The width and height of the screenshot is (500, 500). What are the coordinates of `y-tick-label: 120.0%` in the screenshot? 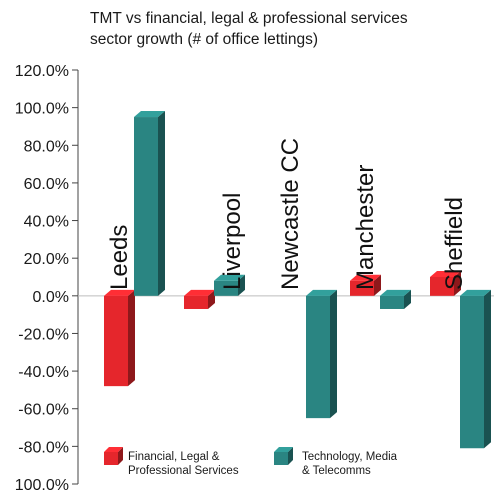 It's located at (42, 71).